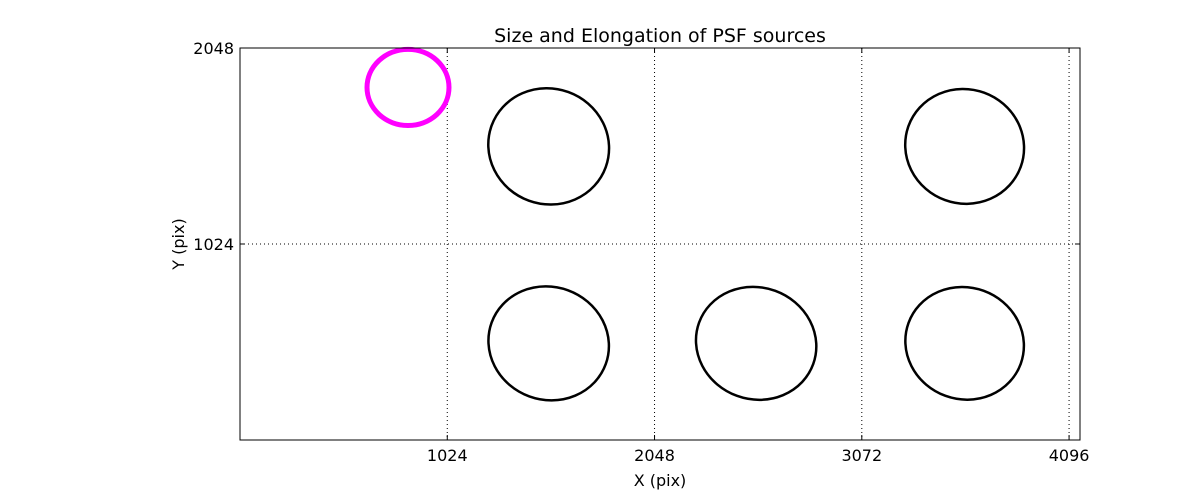 This screenshot has width=1200, height=490. What do you see at coordinates (213, 244) in the screenshot?
I see `y-tick-label: 1024` at bounding box center [213, 244].